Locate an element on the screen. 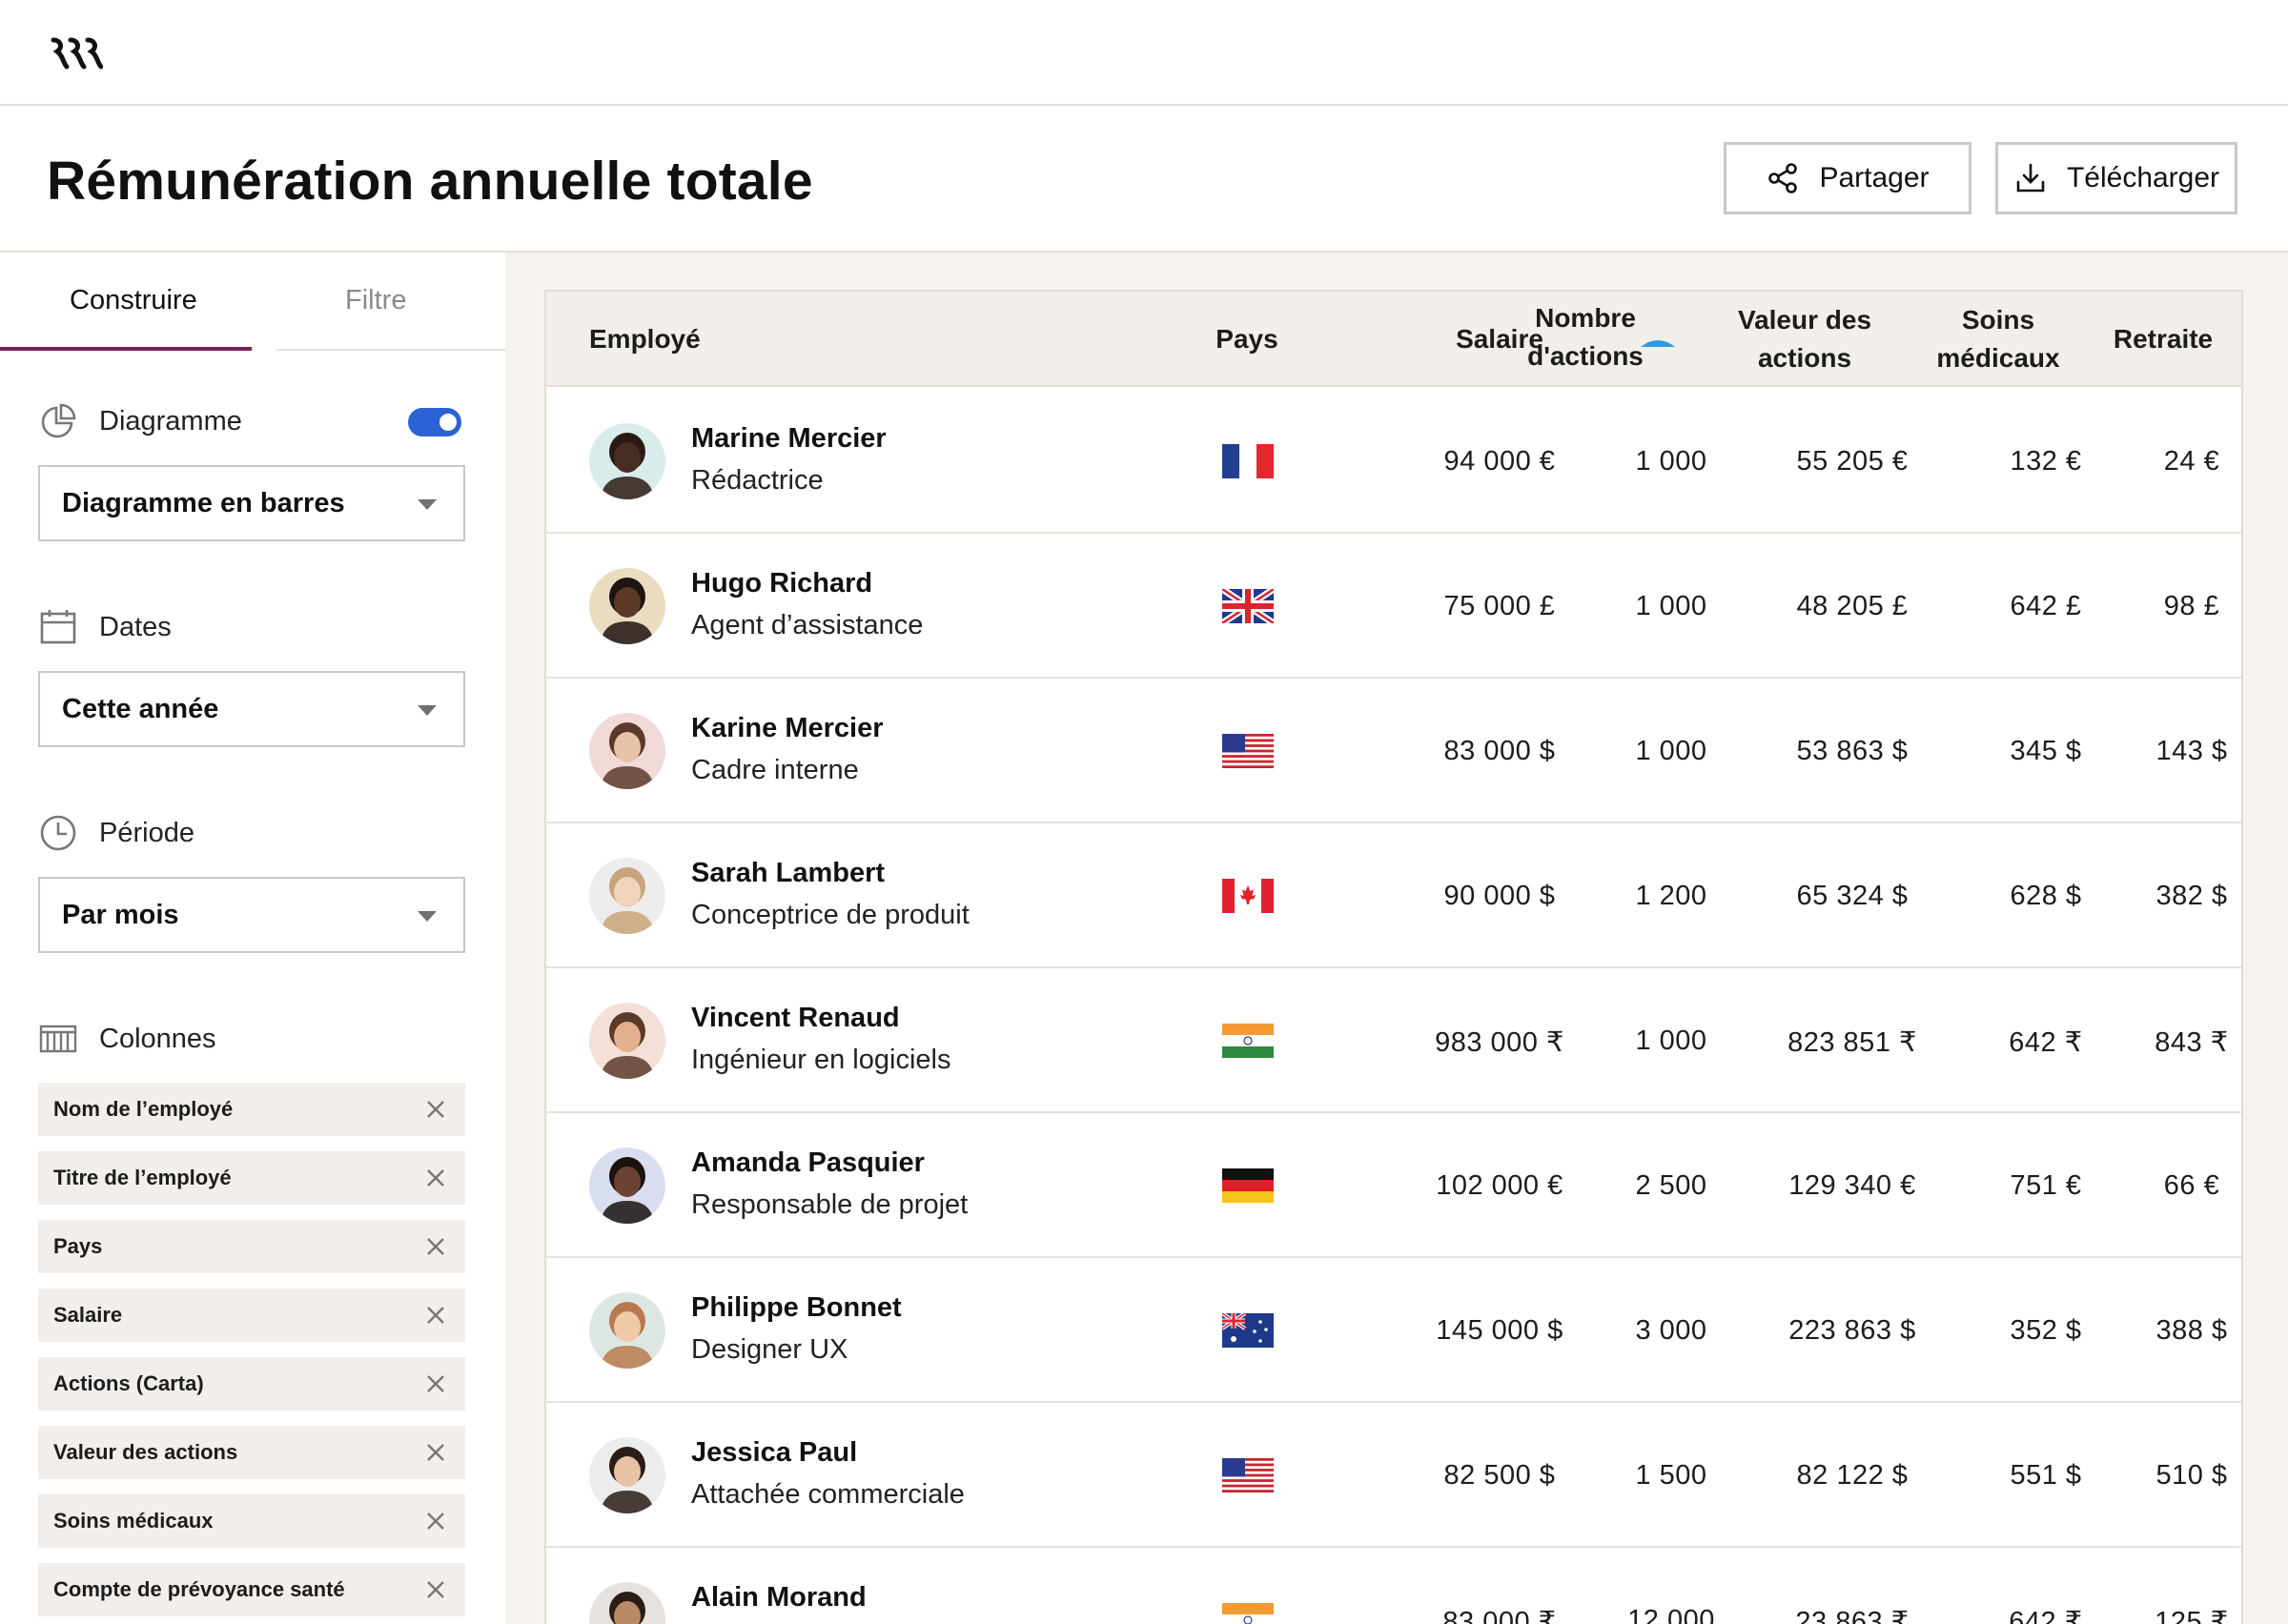 This screenshot has width=2288, height=1624. retirement-cell: 125 ₹ is located at coordinates (2192, 1615).